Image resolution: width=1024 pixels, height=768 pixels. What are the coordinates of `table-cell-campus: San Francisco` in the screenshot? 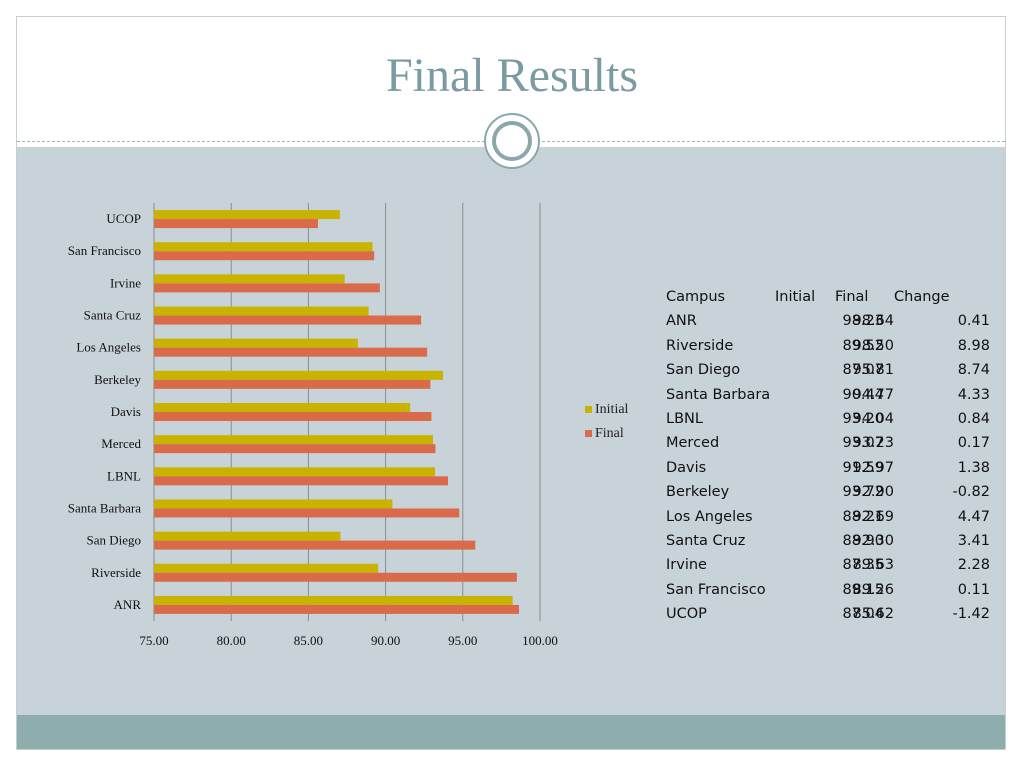 It's located at (716, 589).